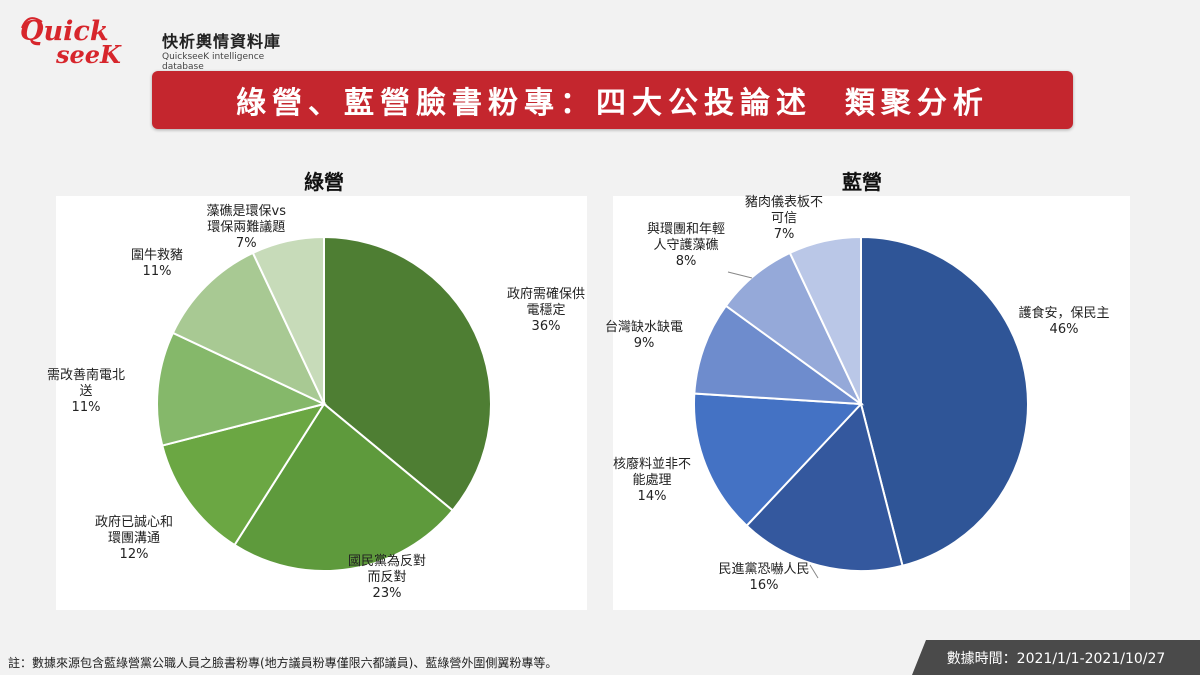  What do you see at coordinates (1064, 313) in the screenshot?
I see `slice-label-text: 護食安，保民主` at bounding box center [1064, 313].